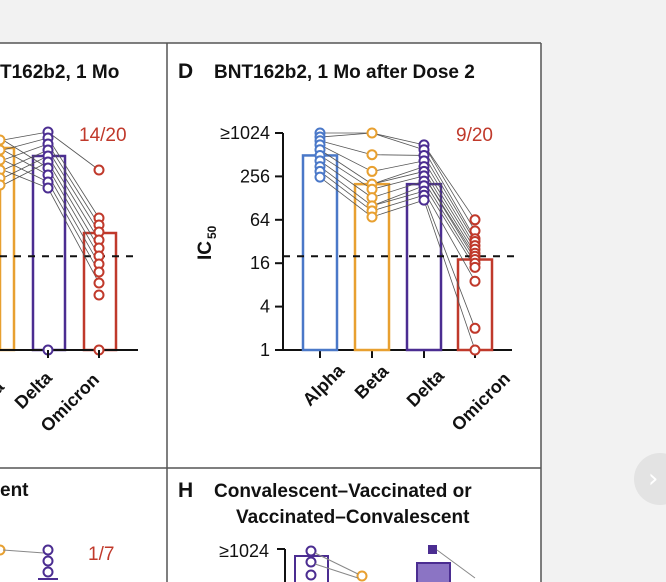  What do you see at coordinates (245, 133) in the screenshot?
I see `y-tick-label: ≥1024` at bounding box center [245, 133].